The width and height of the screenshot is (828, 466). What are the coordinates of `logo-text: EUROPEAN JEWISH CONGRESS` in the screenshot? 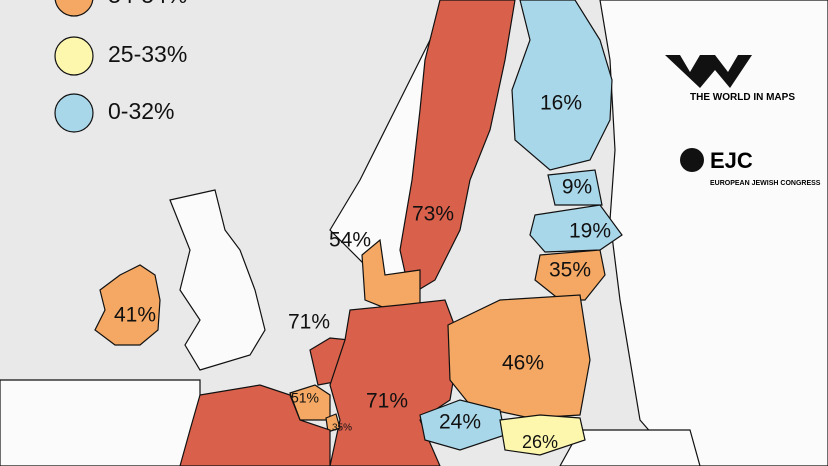 It's located at (765, 183).